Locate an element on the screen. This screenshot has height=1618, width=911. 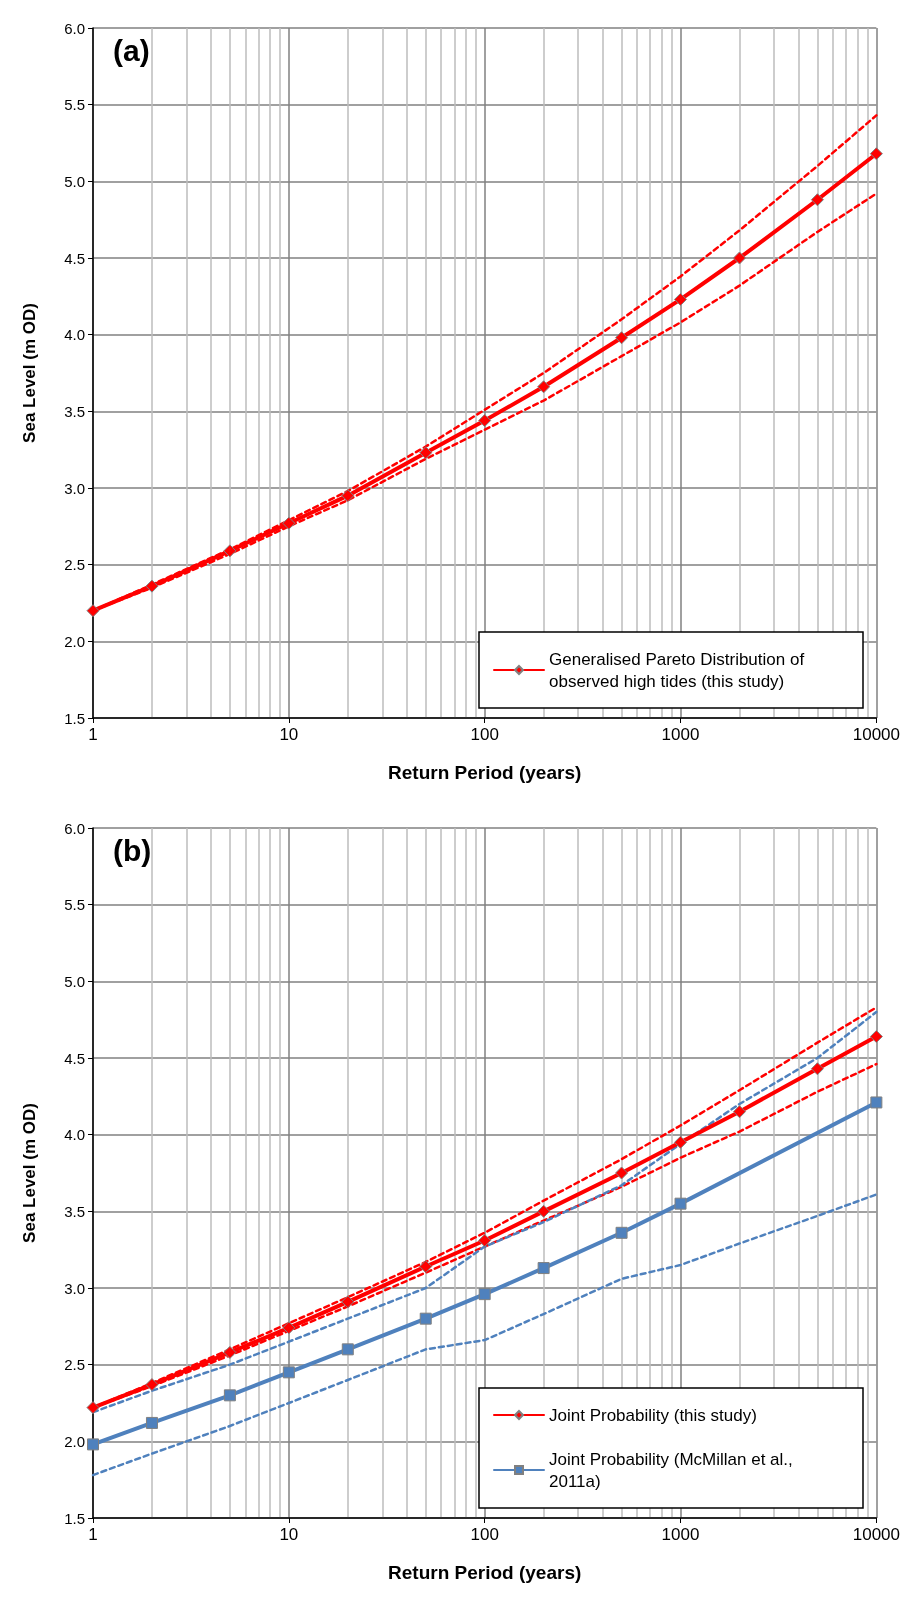
legend-label: Joint Probability (McMillan et al., 2011a) is located at coordinates (673, 1470).